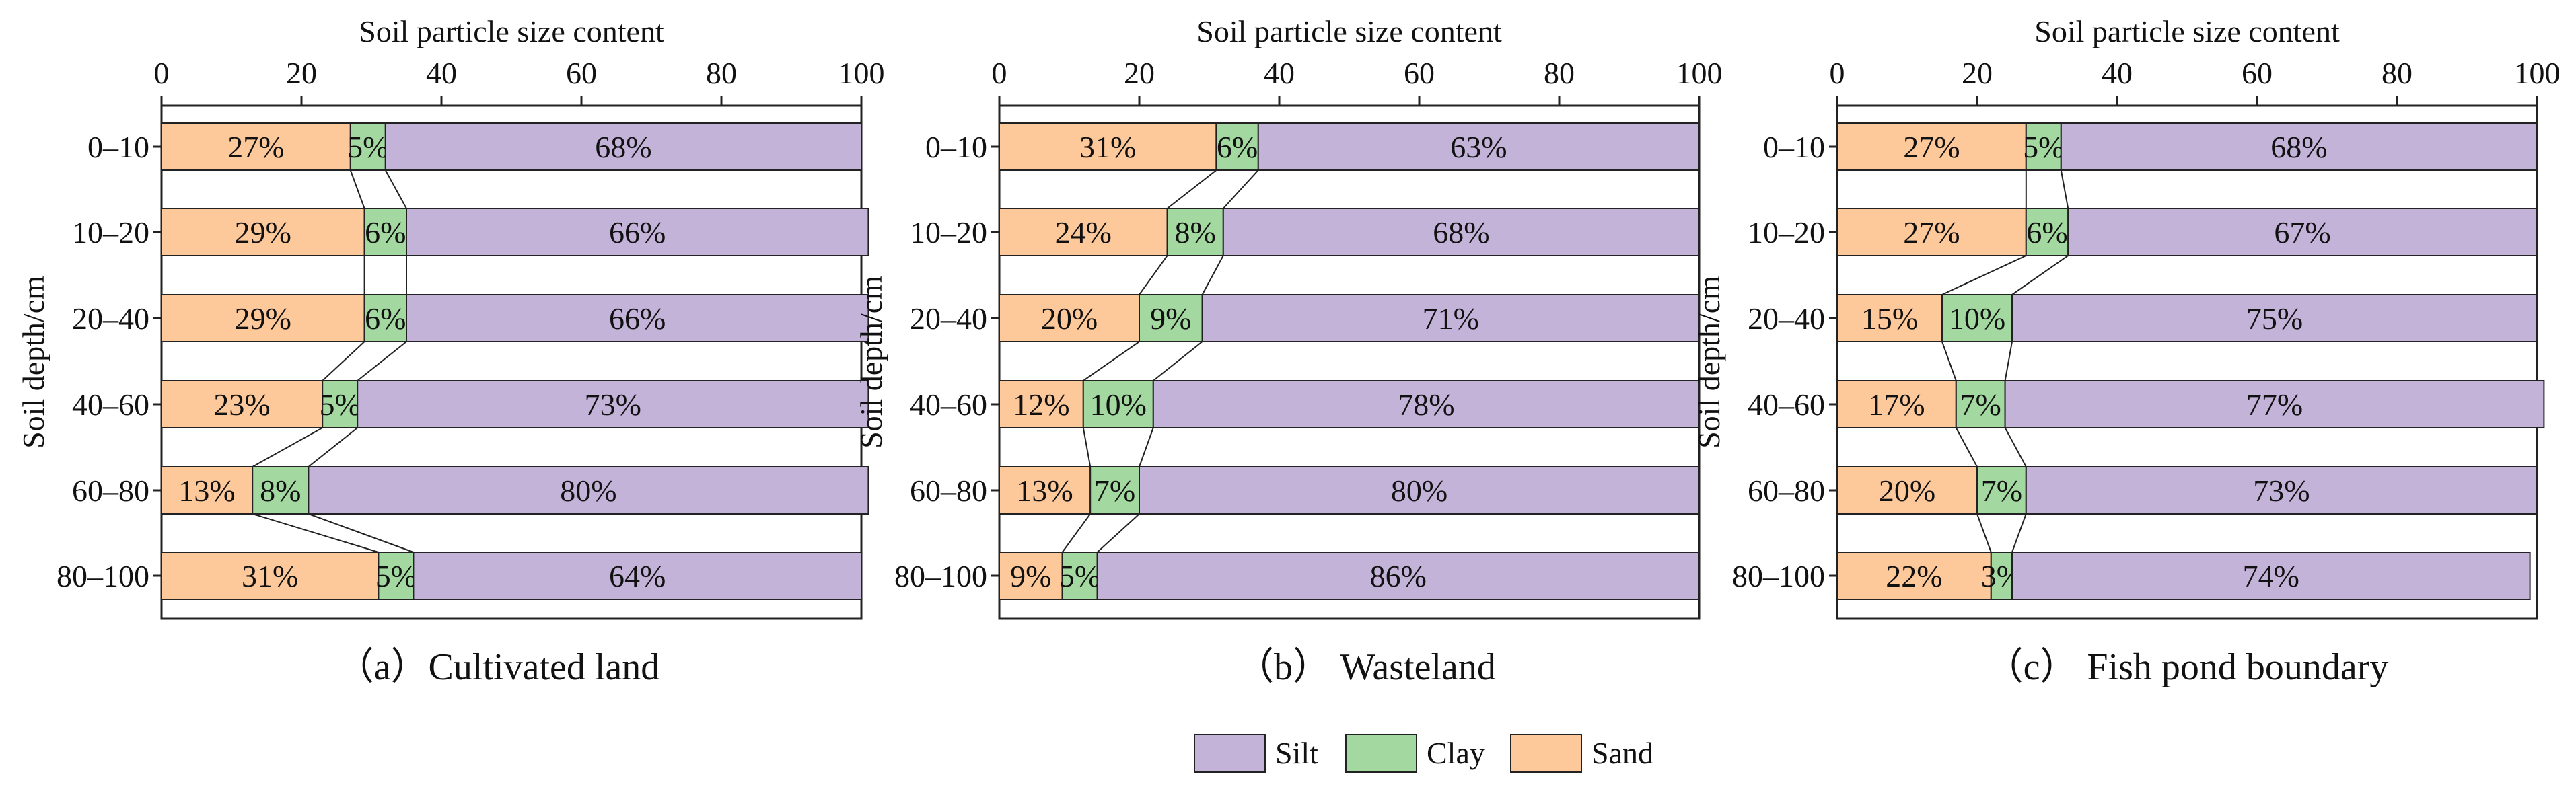 Image resolution: width=2576 pixels, height=793 pixels. Describe the element at coordinates (940, 576) in the screenshot. I see `category-label: 80–100` at that location.